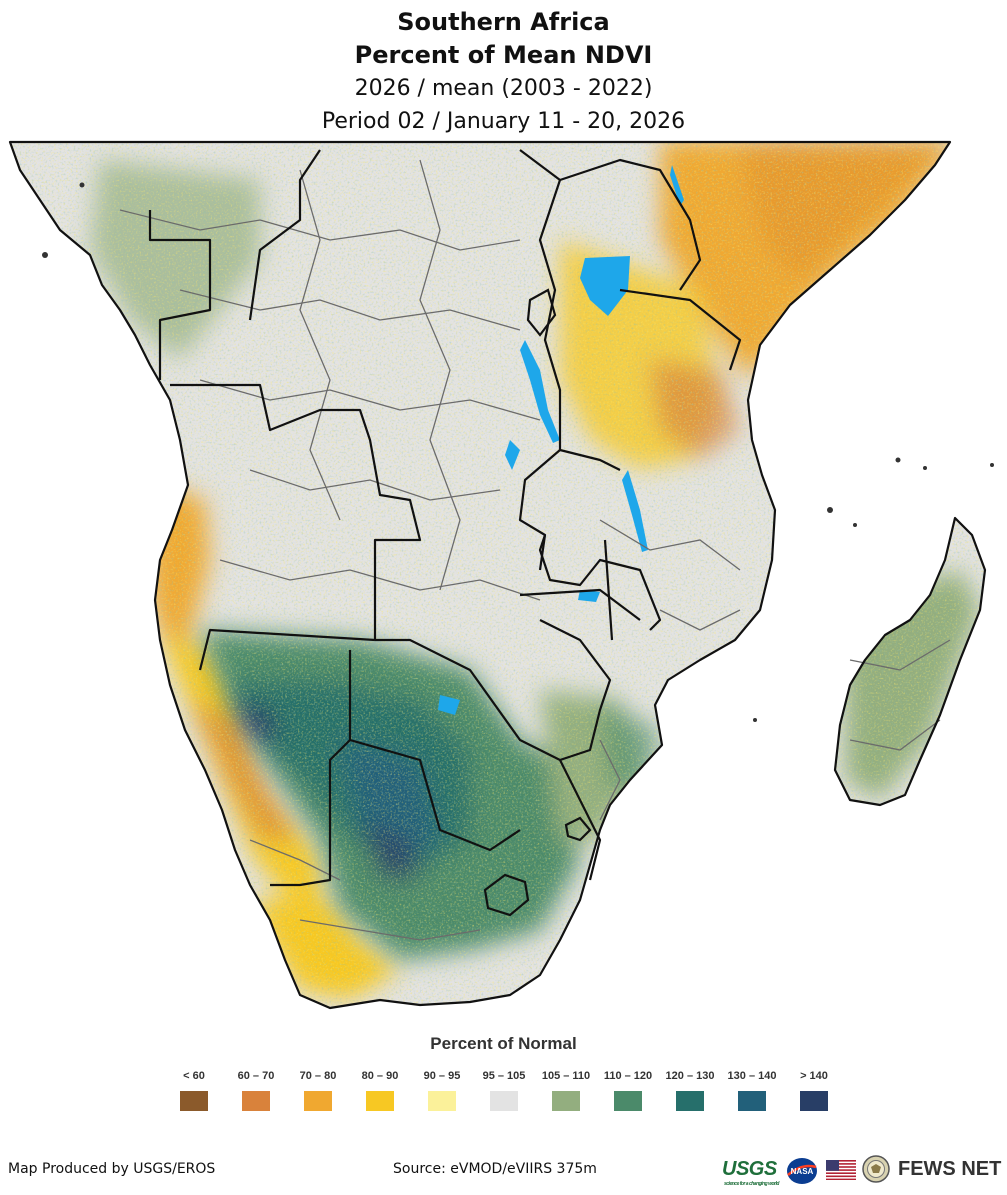 This screenshot has height=1195, width=1007. What do you see at coordinates (194, 1090) in the screenshot?
I see `legend-item: < 60` at bounding box center [194, 1090].